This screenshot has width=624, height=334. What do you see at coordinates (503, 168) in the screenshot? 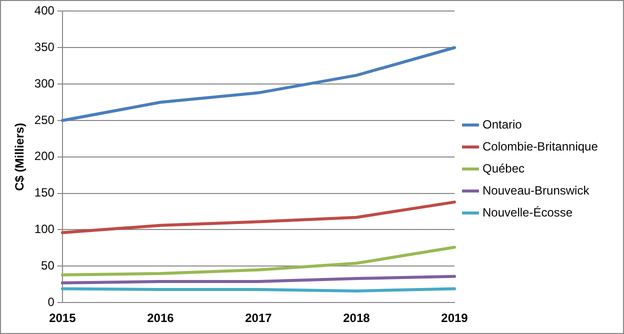
I see `legend-label: Québec` at bounding box center [503, 168].